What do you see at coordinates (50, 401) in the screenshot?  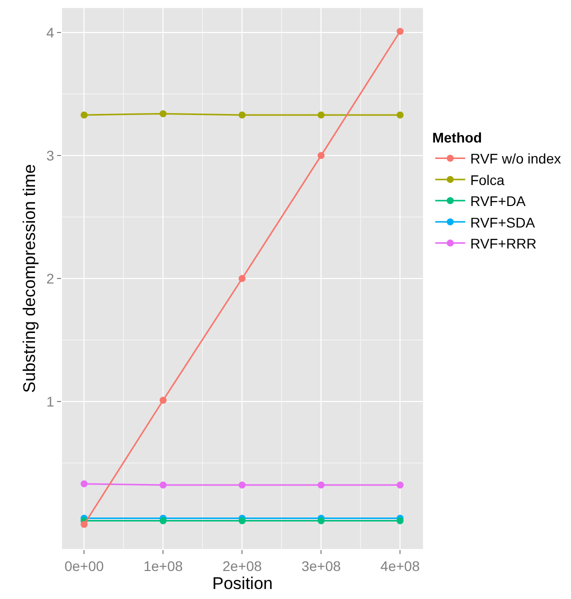 I see `y-tick-label: 1` at bounding box center [50, 401].